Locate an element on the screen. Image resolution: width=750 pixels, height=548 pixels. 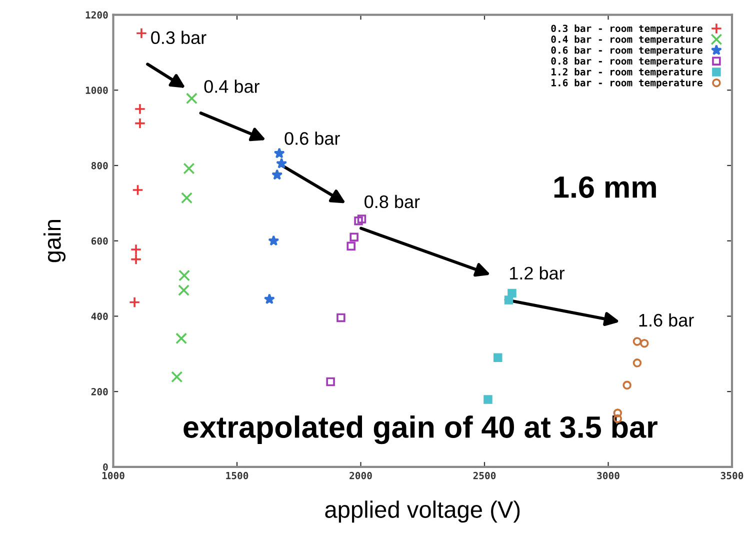
x-tick-label: 3500 is located at coordinates (732, 476).